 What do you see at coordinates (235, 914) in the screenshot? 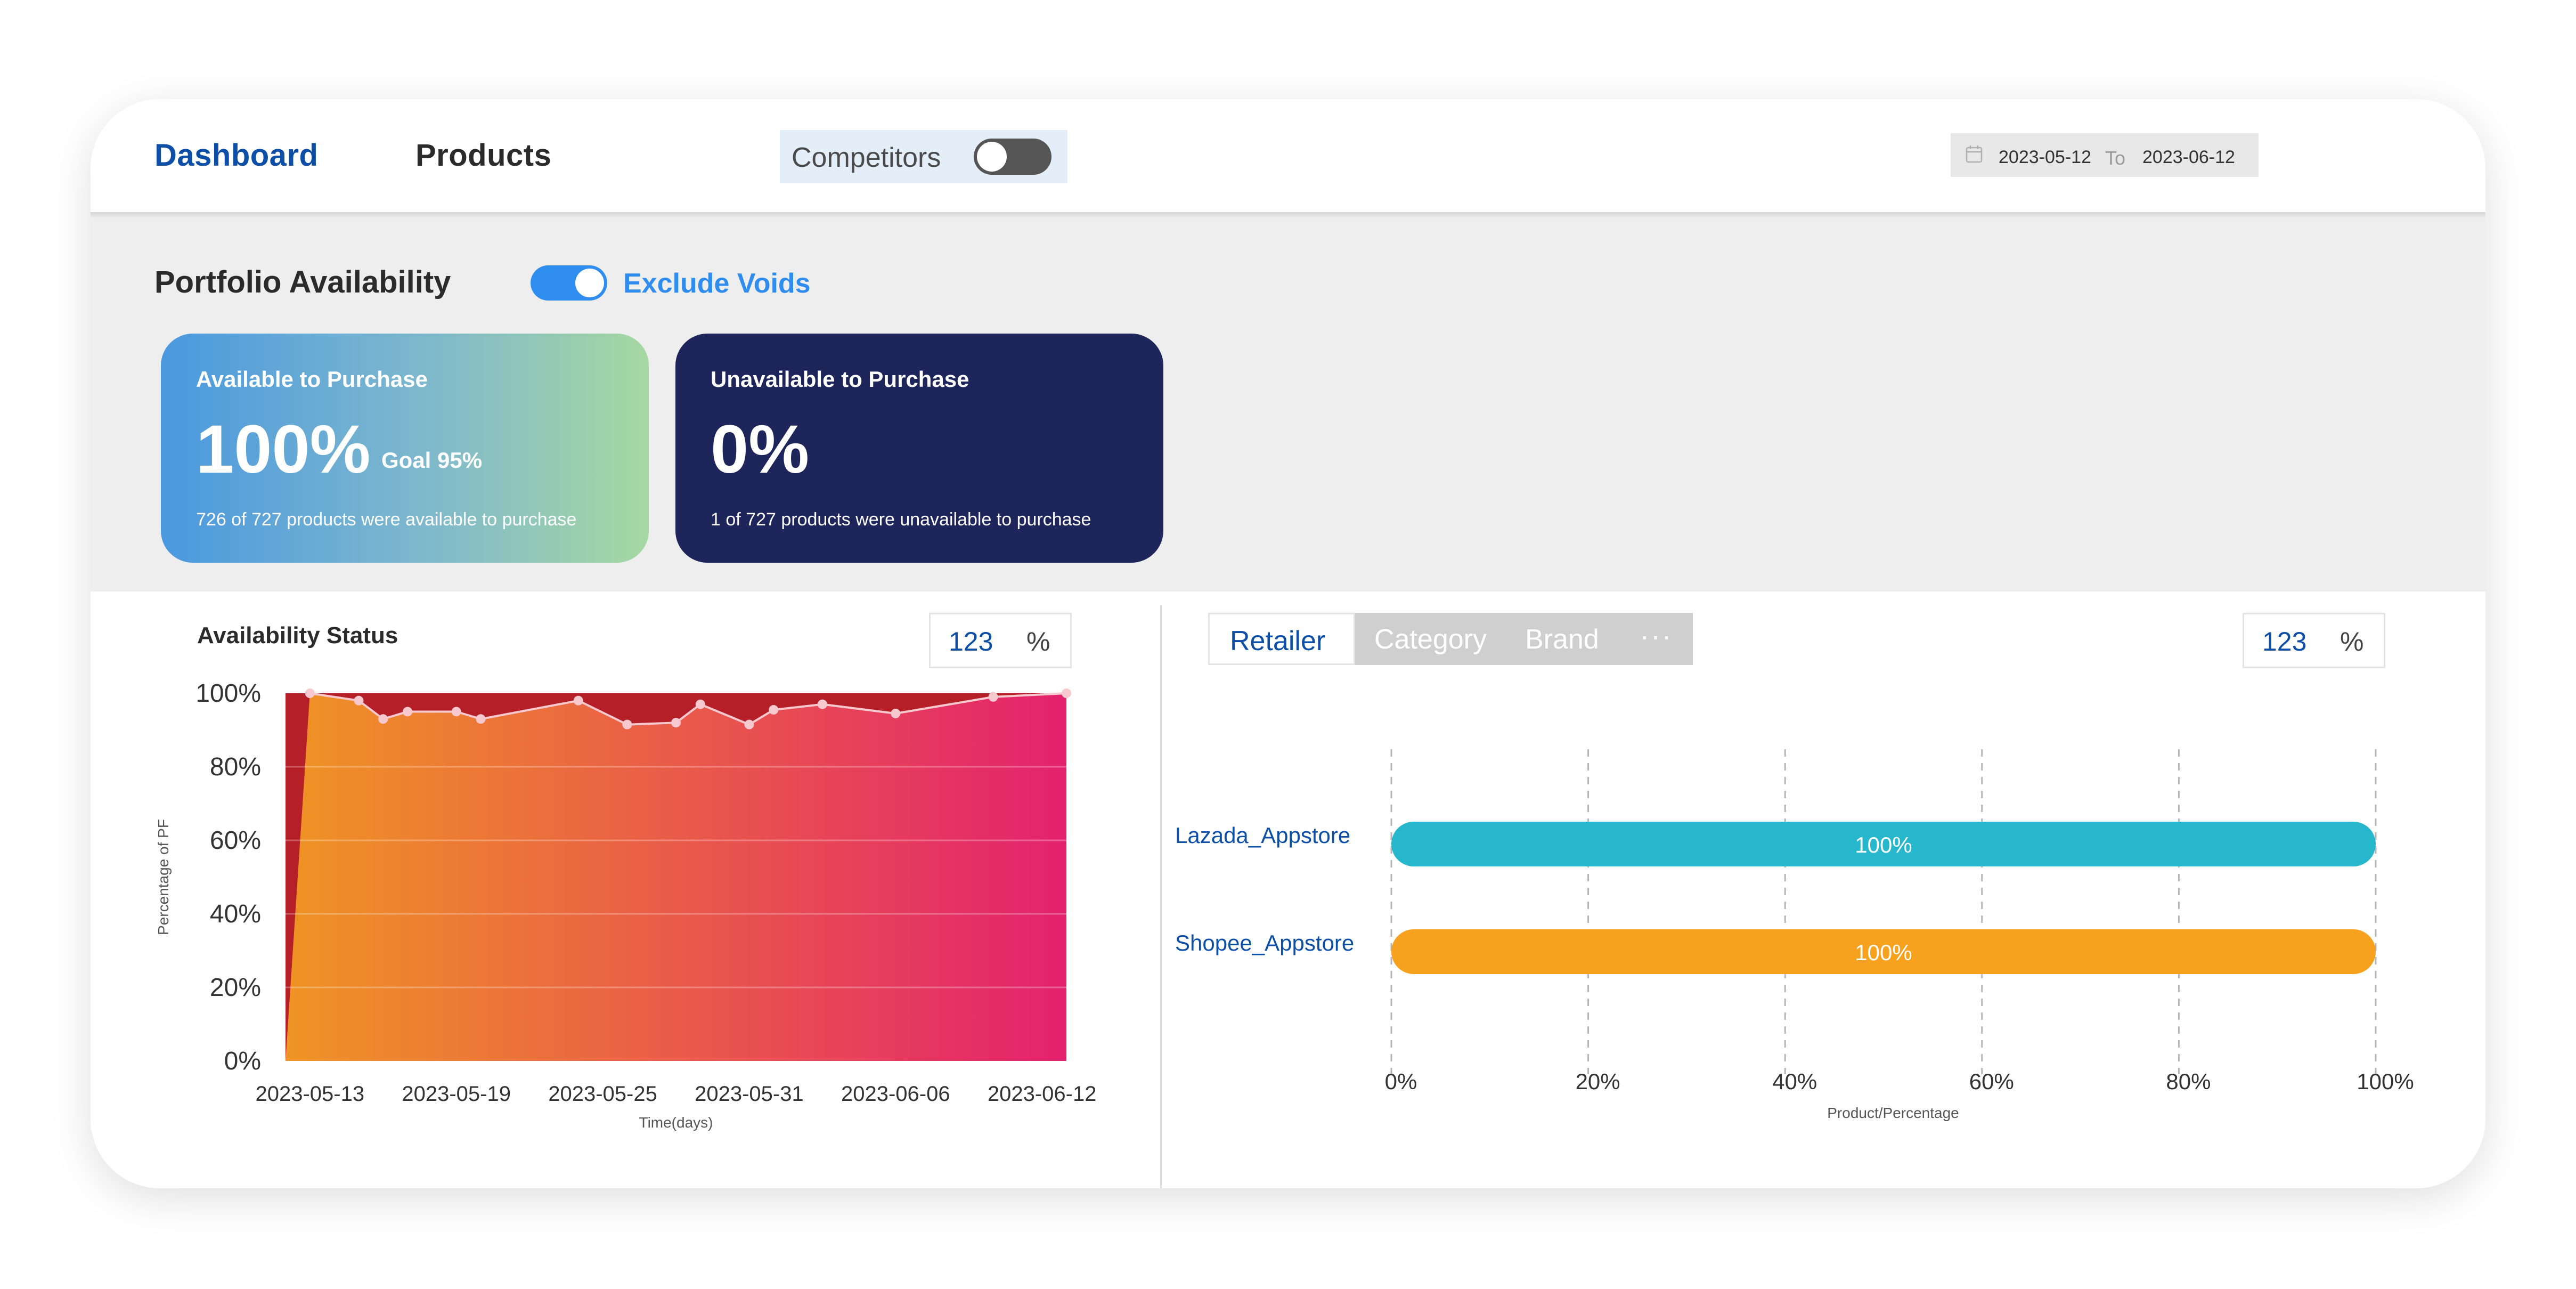
I see `y-tick-label: 40%` at bounding box center [235, 914].